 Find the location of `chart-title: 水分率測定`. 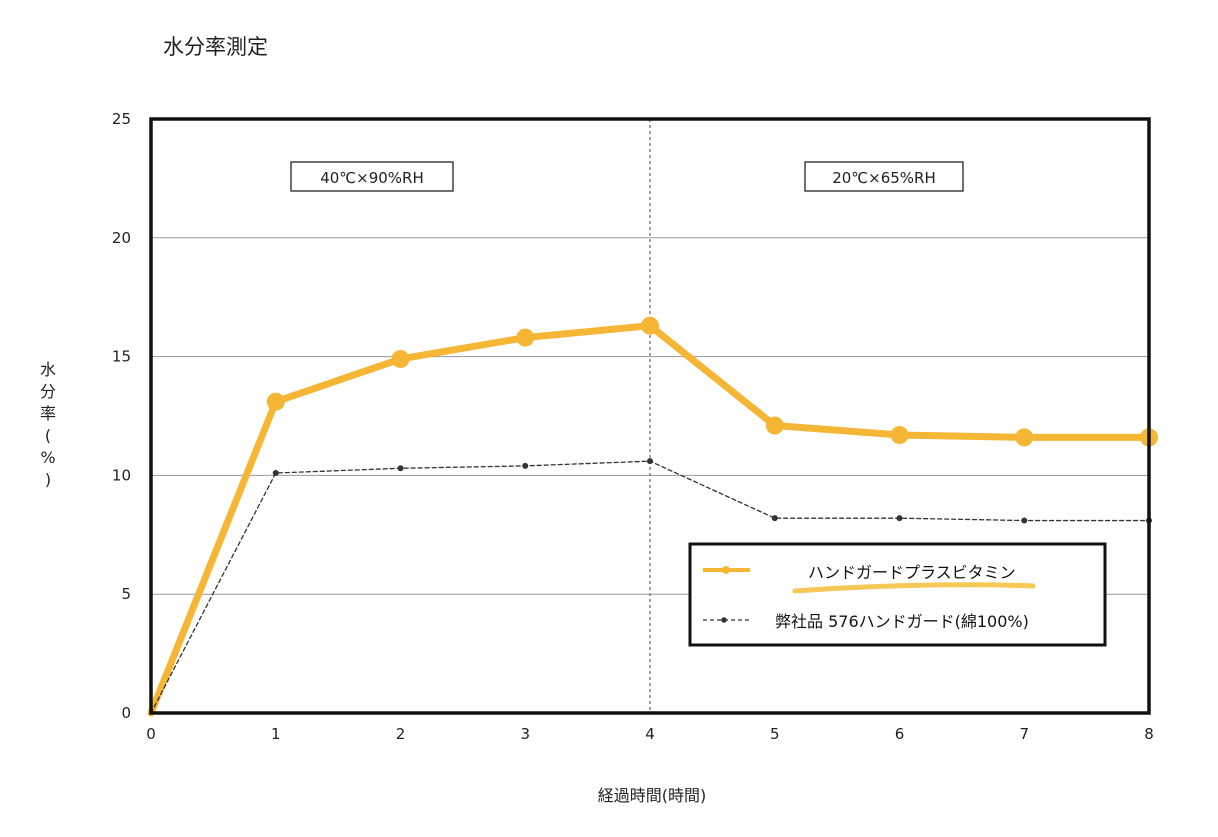

chart-title: 水分率測定 is located at coordinates (215, 47).